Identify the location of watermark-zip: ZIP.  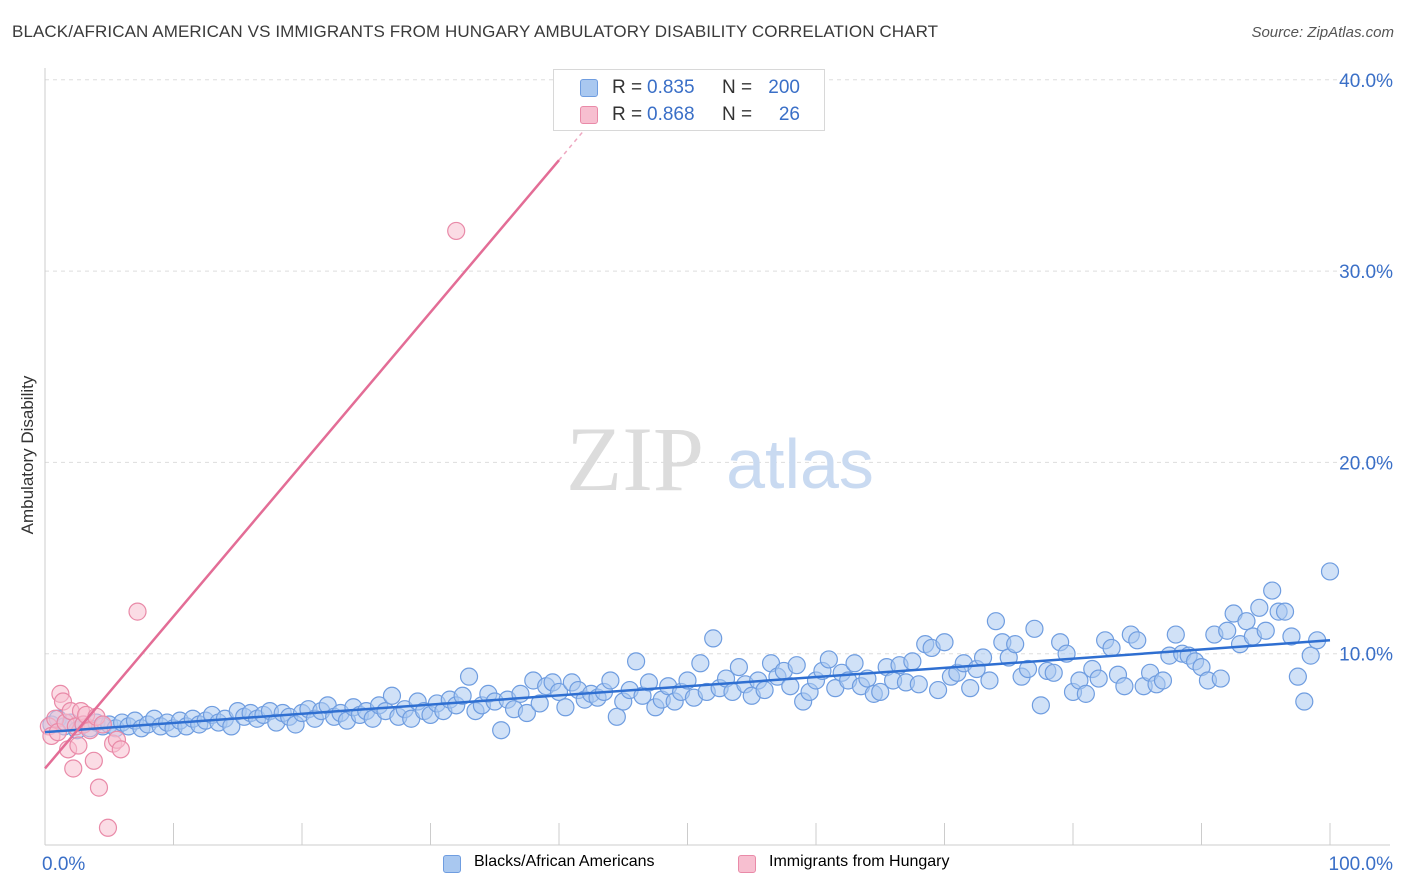
(635, 459).